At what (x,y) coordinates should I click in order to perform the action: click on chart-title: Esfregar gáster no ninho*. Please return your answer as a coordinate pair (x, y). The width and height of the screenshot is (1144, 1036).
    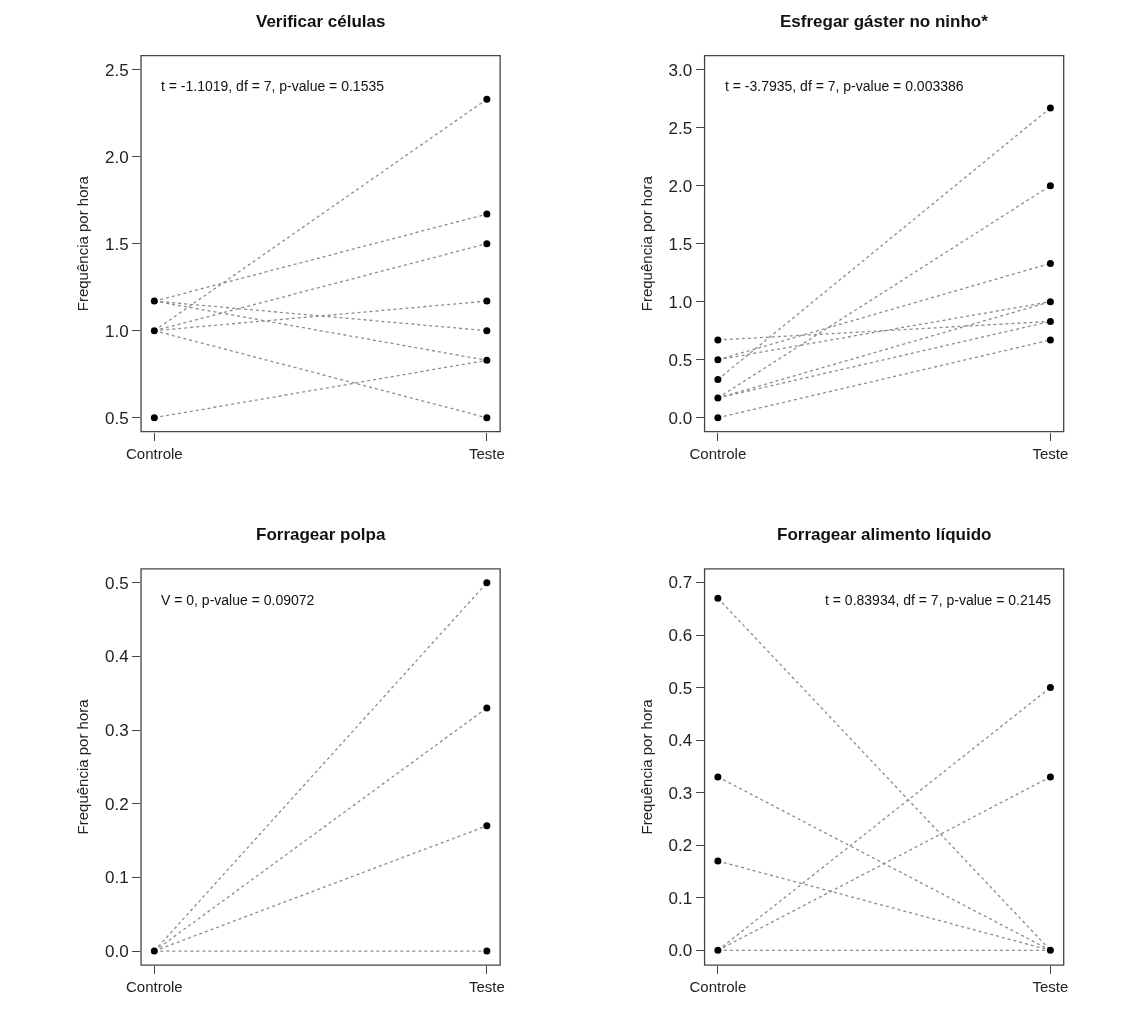
    Looking at the image, I should click on (884, 21).